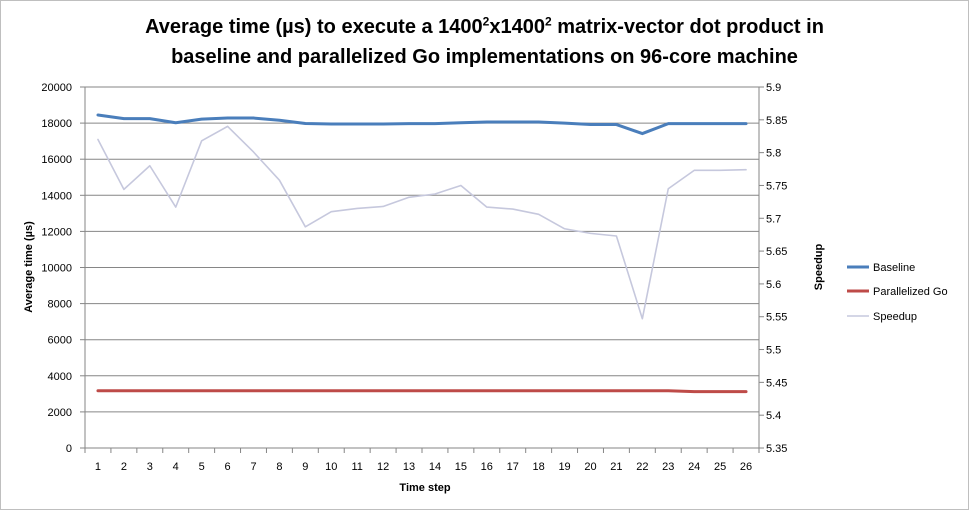 This screenshot has width=969, height=510. Describe the element at coordinates (694, 467) in the screenshot. I see `x-tick-label: 24` at that location.